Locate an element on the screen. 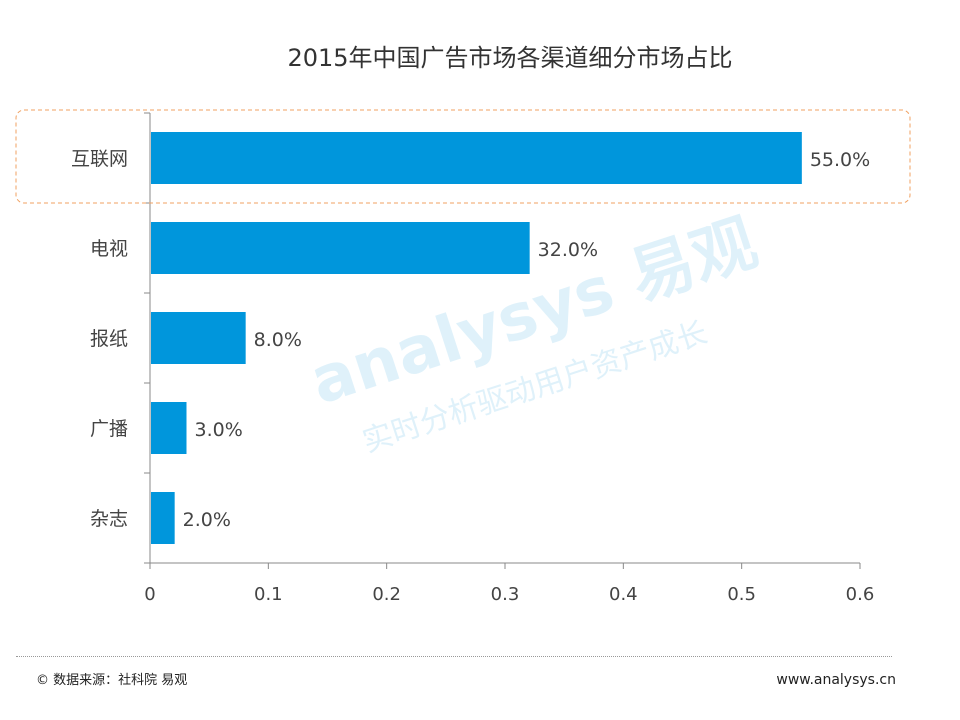 Image resolution: width=960 pixels, height=720 pixels. data-label: 3.0% is located at coordinates (219, 430).